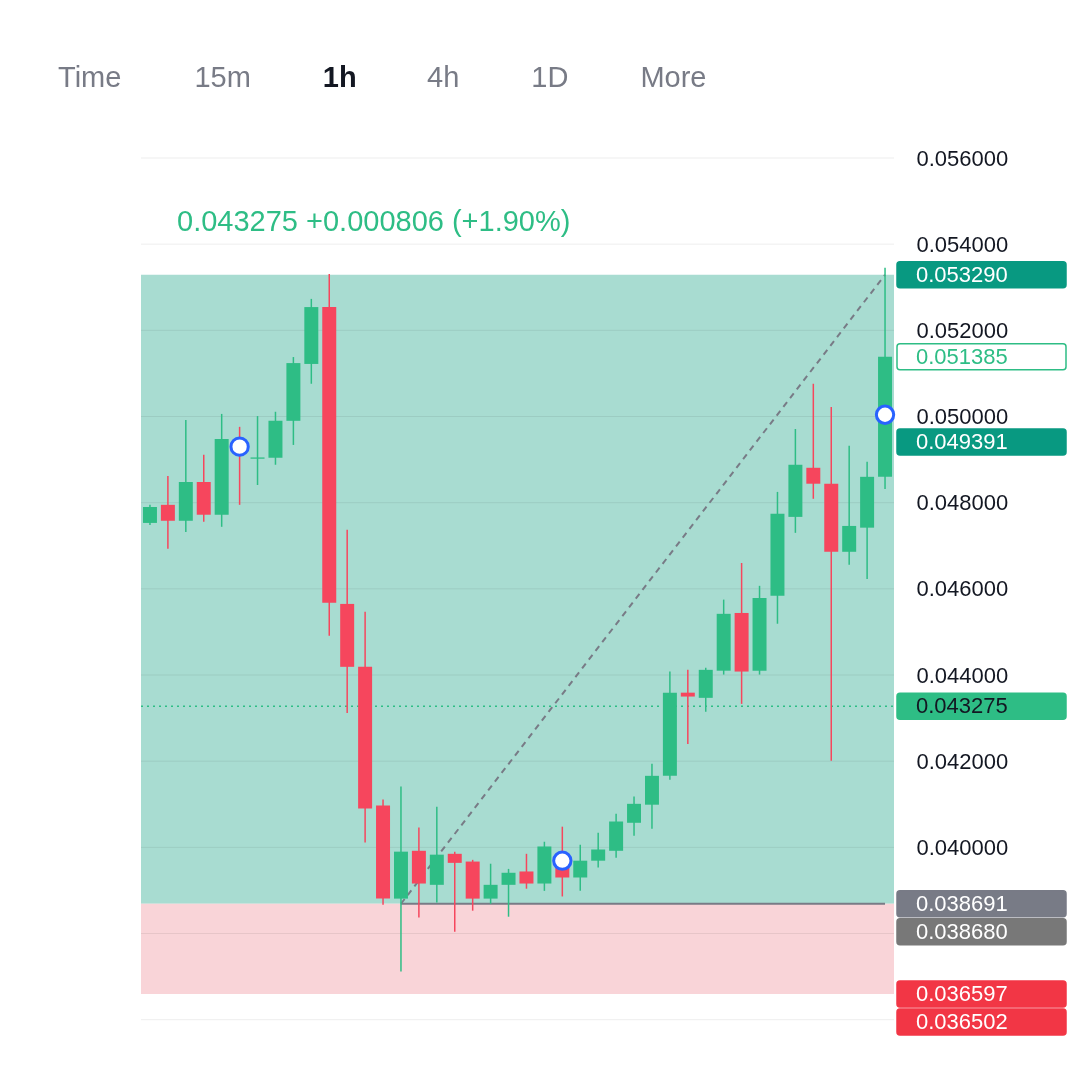  Describe the element at coordinates (962, 1021) in the screenshot. I see `text: 0.036502` at that location.